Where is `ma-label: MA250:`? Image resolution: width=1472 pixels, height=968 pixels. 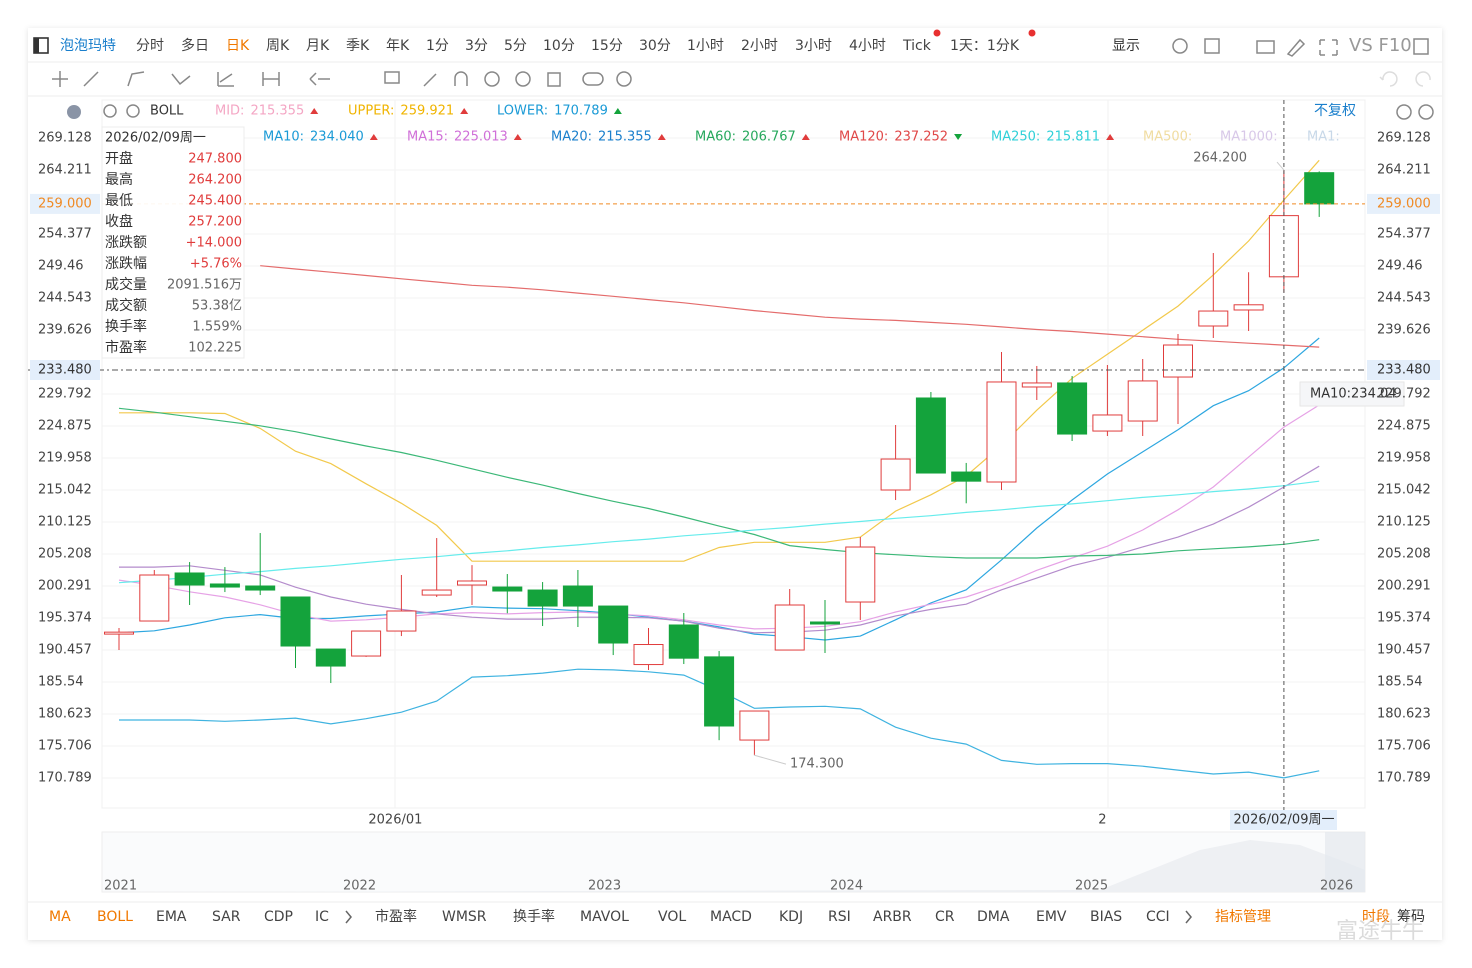
ma-label: MA250: is located at coordinates (1015, 137).